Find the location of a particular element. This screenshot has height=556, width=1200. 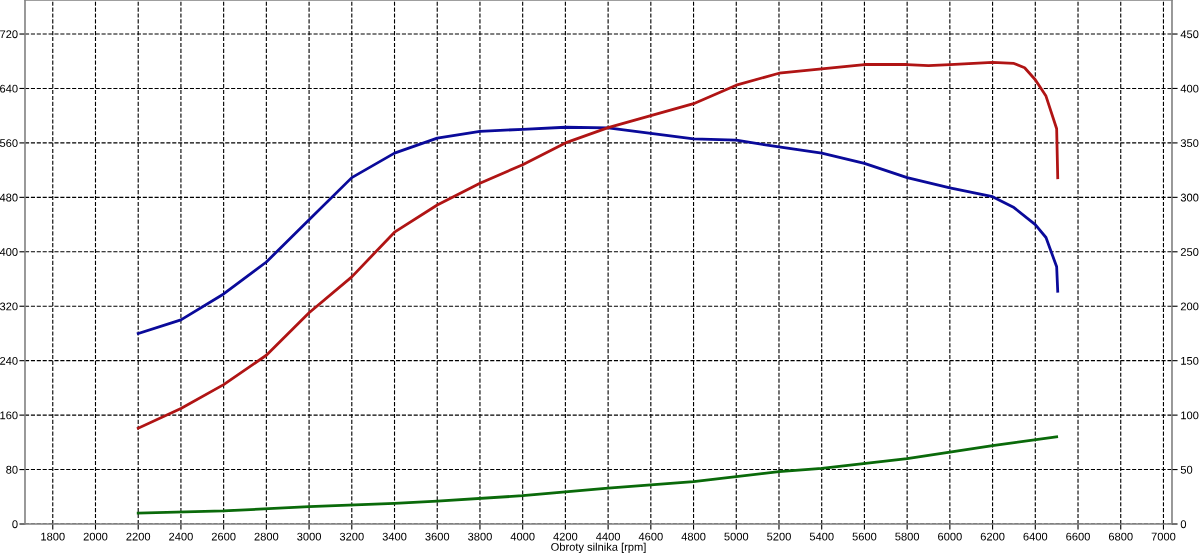

y-tick-label: 640 is located at coordinates (9, 88).